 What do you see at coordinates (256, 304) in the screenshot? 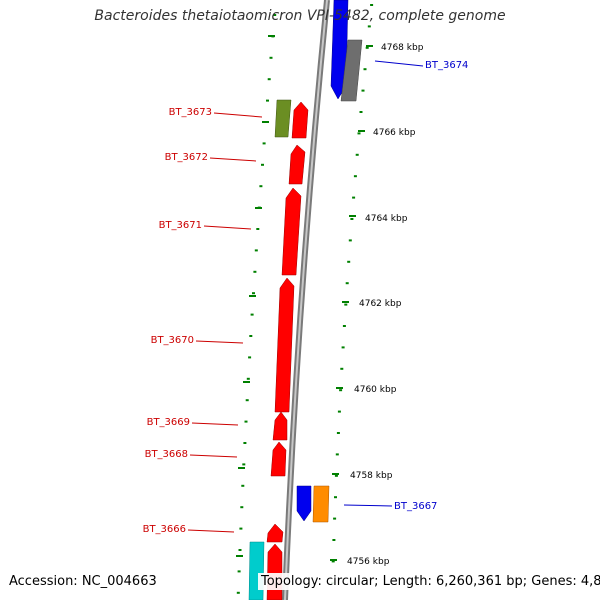
I see `inner-tick-marks` at bounding box center [256, 304].